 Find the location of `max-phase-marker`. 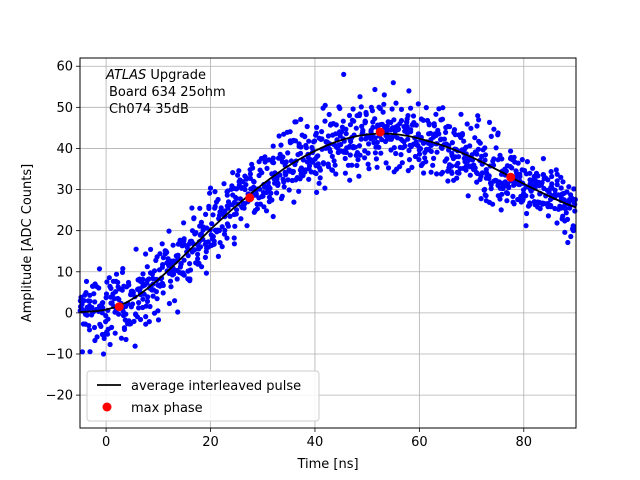

max-phase-marker is located at coordinates (511, 177).